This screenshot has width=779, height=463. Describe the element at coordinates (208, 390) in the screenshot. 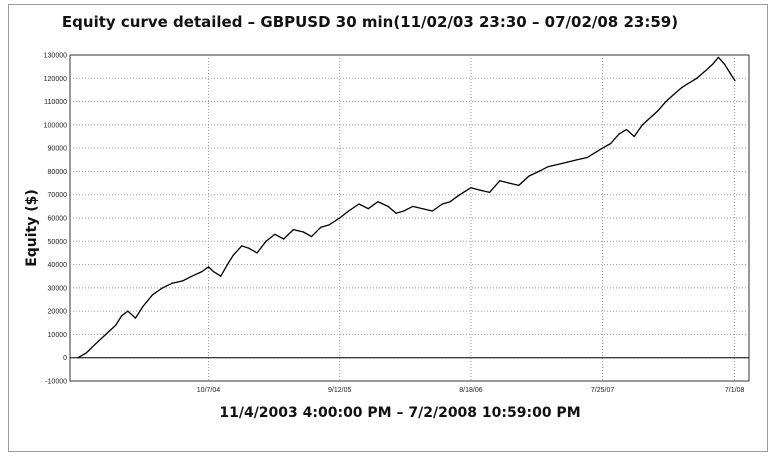

I see `x-tick-label: 10/7/04` at that location.